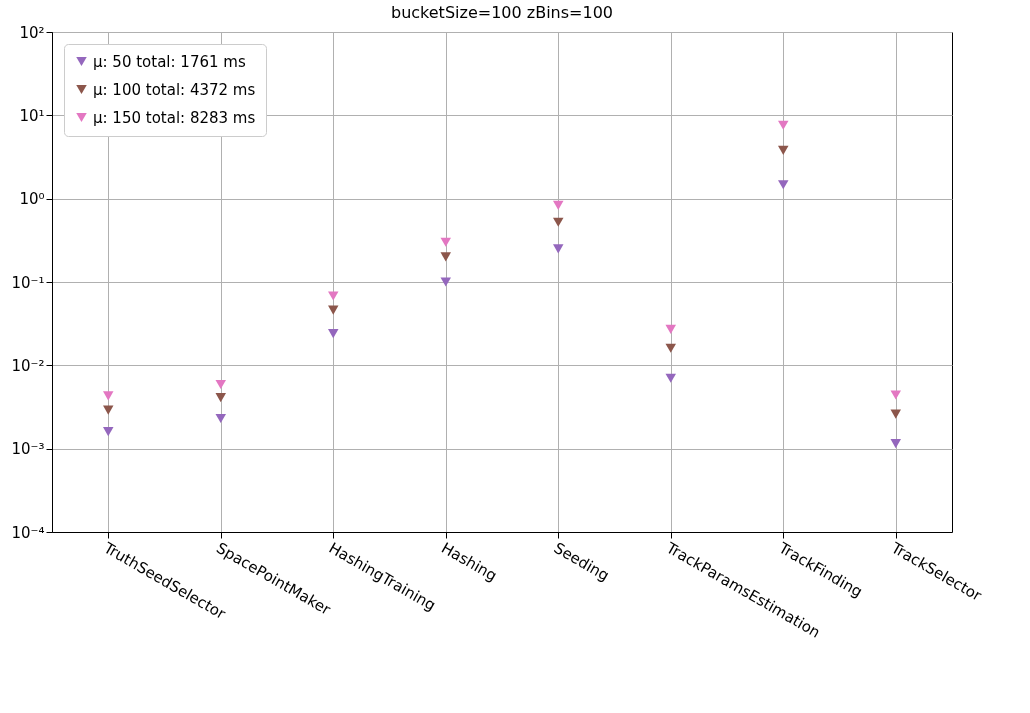 This screenshot has height=713, width=1030. I want to click on legend-label: μ: 150 total: 8283 ms, so click(174, 117).